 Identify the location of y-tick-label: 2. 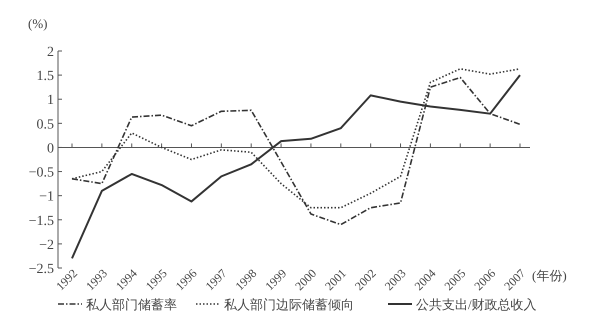
(50, 52).